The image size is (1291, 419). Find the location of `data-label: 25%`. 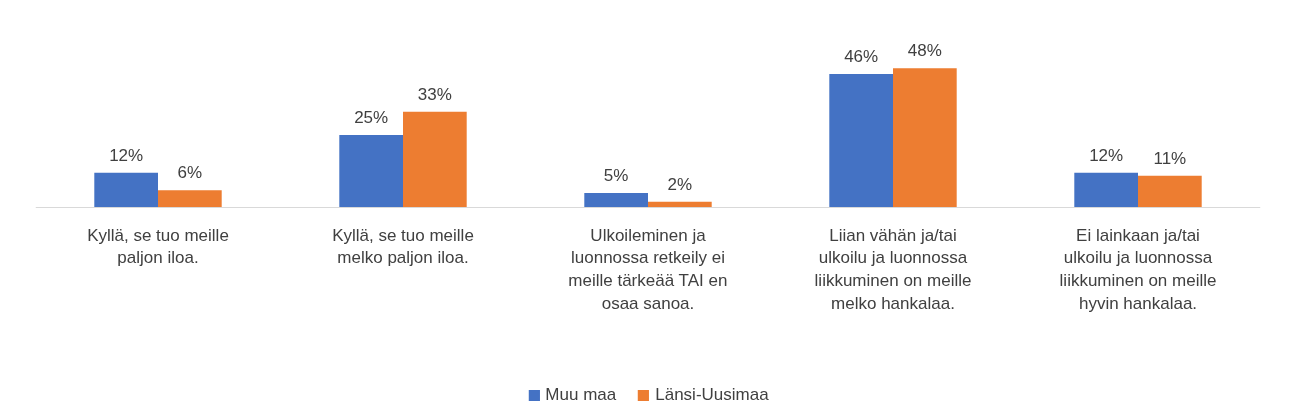

data-label: 25% is located at coordinates (371, 117).